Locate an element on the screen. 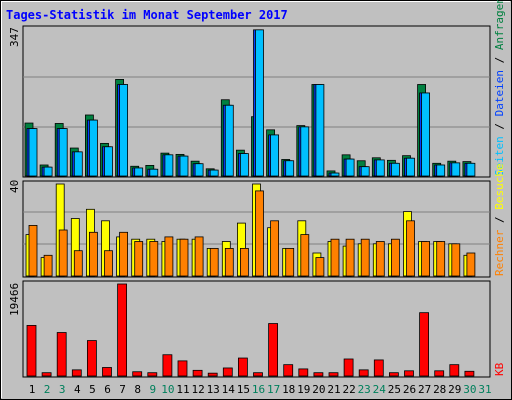 Image resolution: width=512 pixels, height=400 pixels. day-label: 25 is located at coordinates (394, 389).